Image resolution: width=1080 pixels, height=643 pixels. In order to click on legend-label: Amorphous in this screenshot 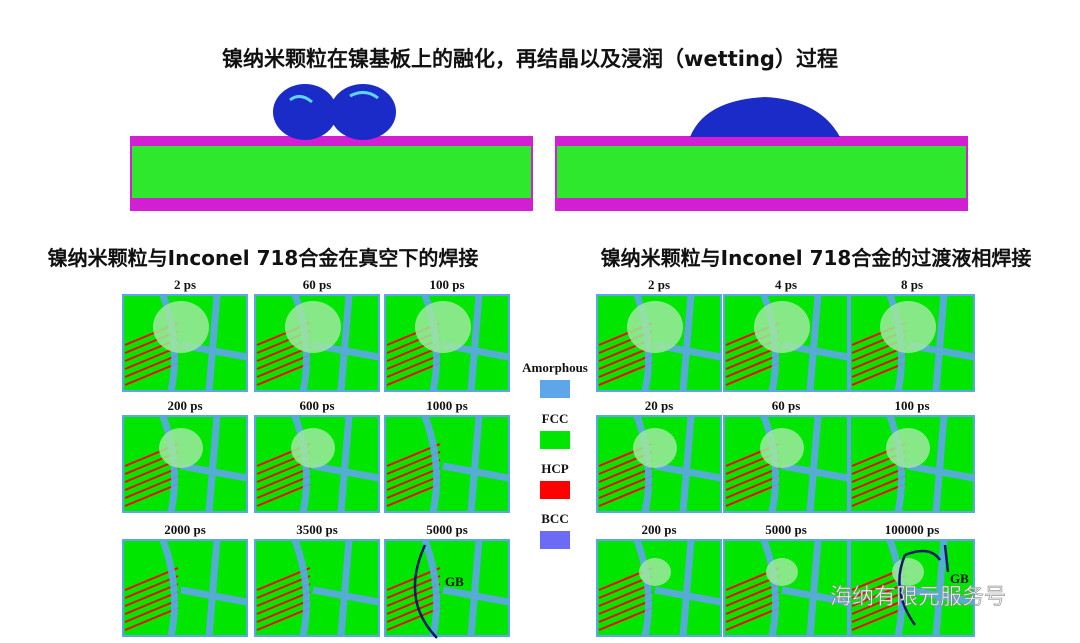, I will do `click(555, 367)`.